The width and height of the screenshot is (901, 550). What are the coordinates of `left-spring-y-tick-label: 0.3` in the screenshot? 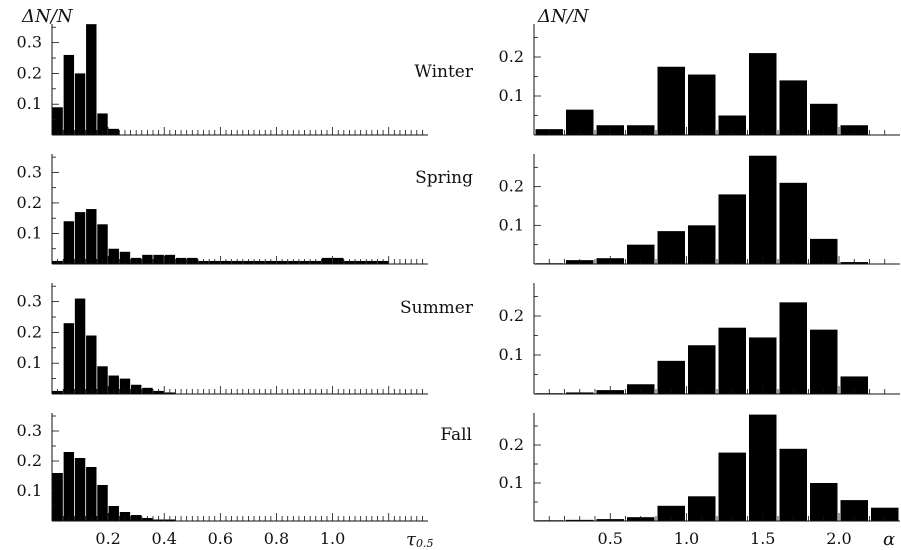 It's located at (29, 171).